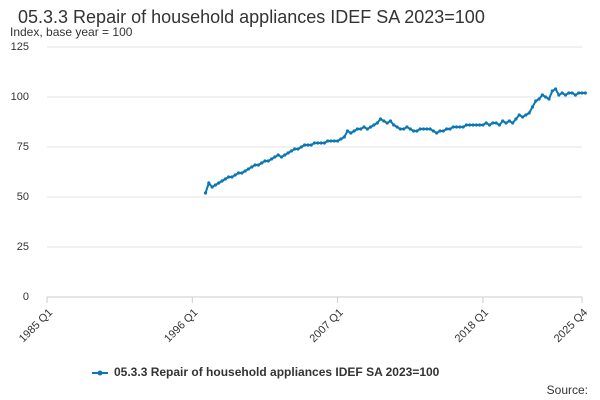 The image size is (600, 400). Describe the element at coordinates (23, 247) in the screenshot. I see `y-tick-label: 25` at that location.